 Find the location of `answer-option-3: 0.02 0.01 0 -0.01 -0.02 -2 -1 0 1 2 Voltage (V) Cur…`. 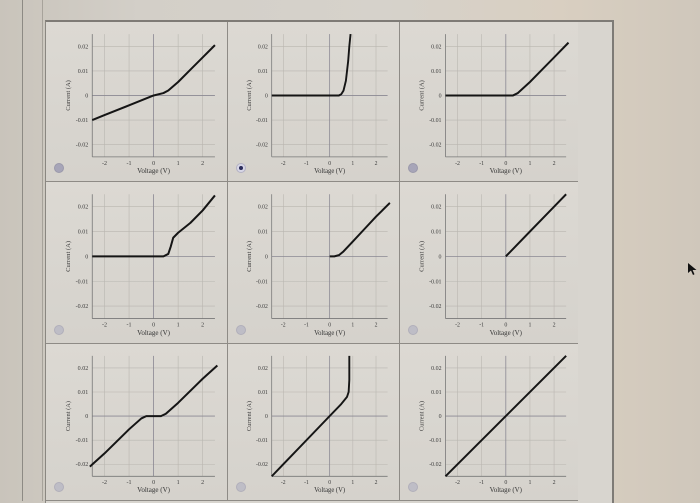

answer-option-3: 0.02 0.01 0 -0.01 -0.02 -2 -1 0 1 2 Voltage (V) Cur… is located at coordinates (489, 102).